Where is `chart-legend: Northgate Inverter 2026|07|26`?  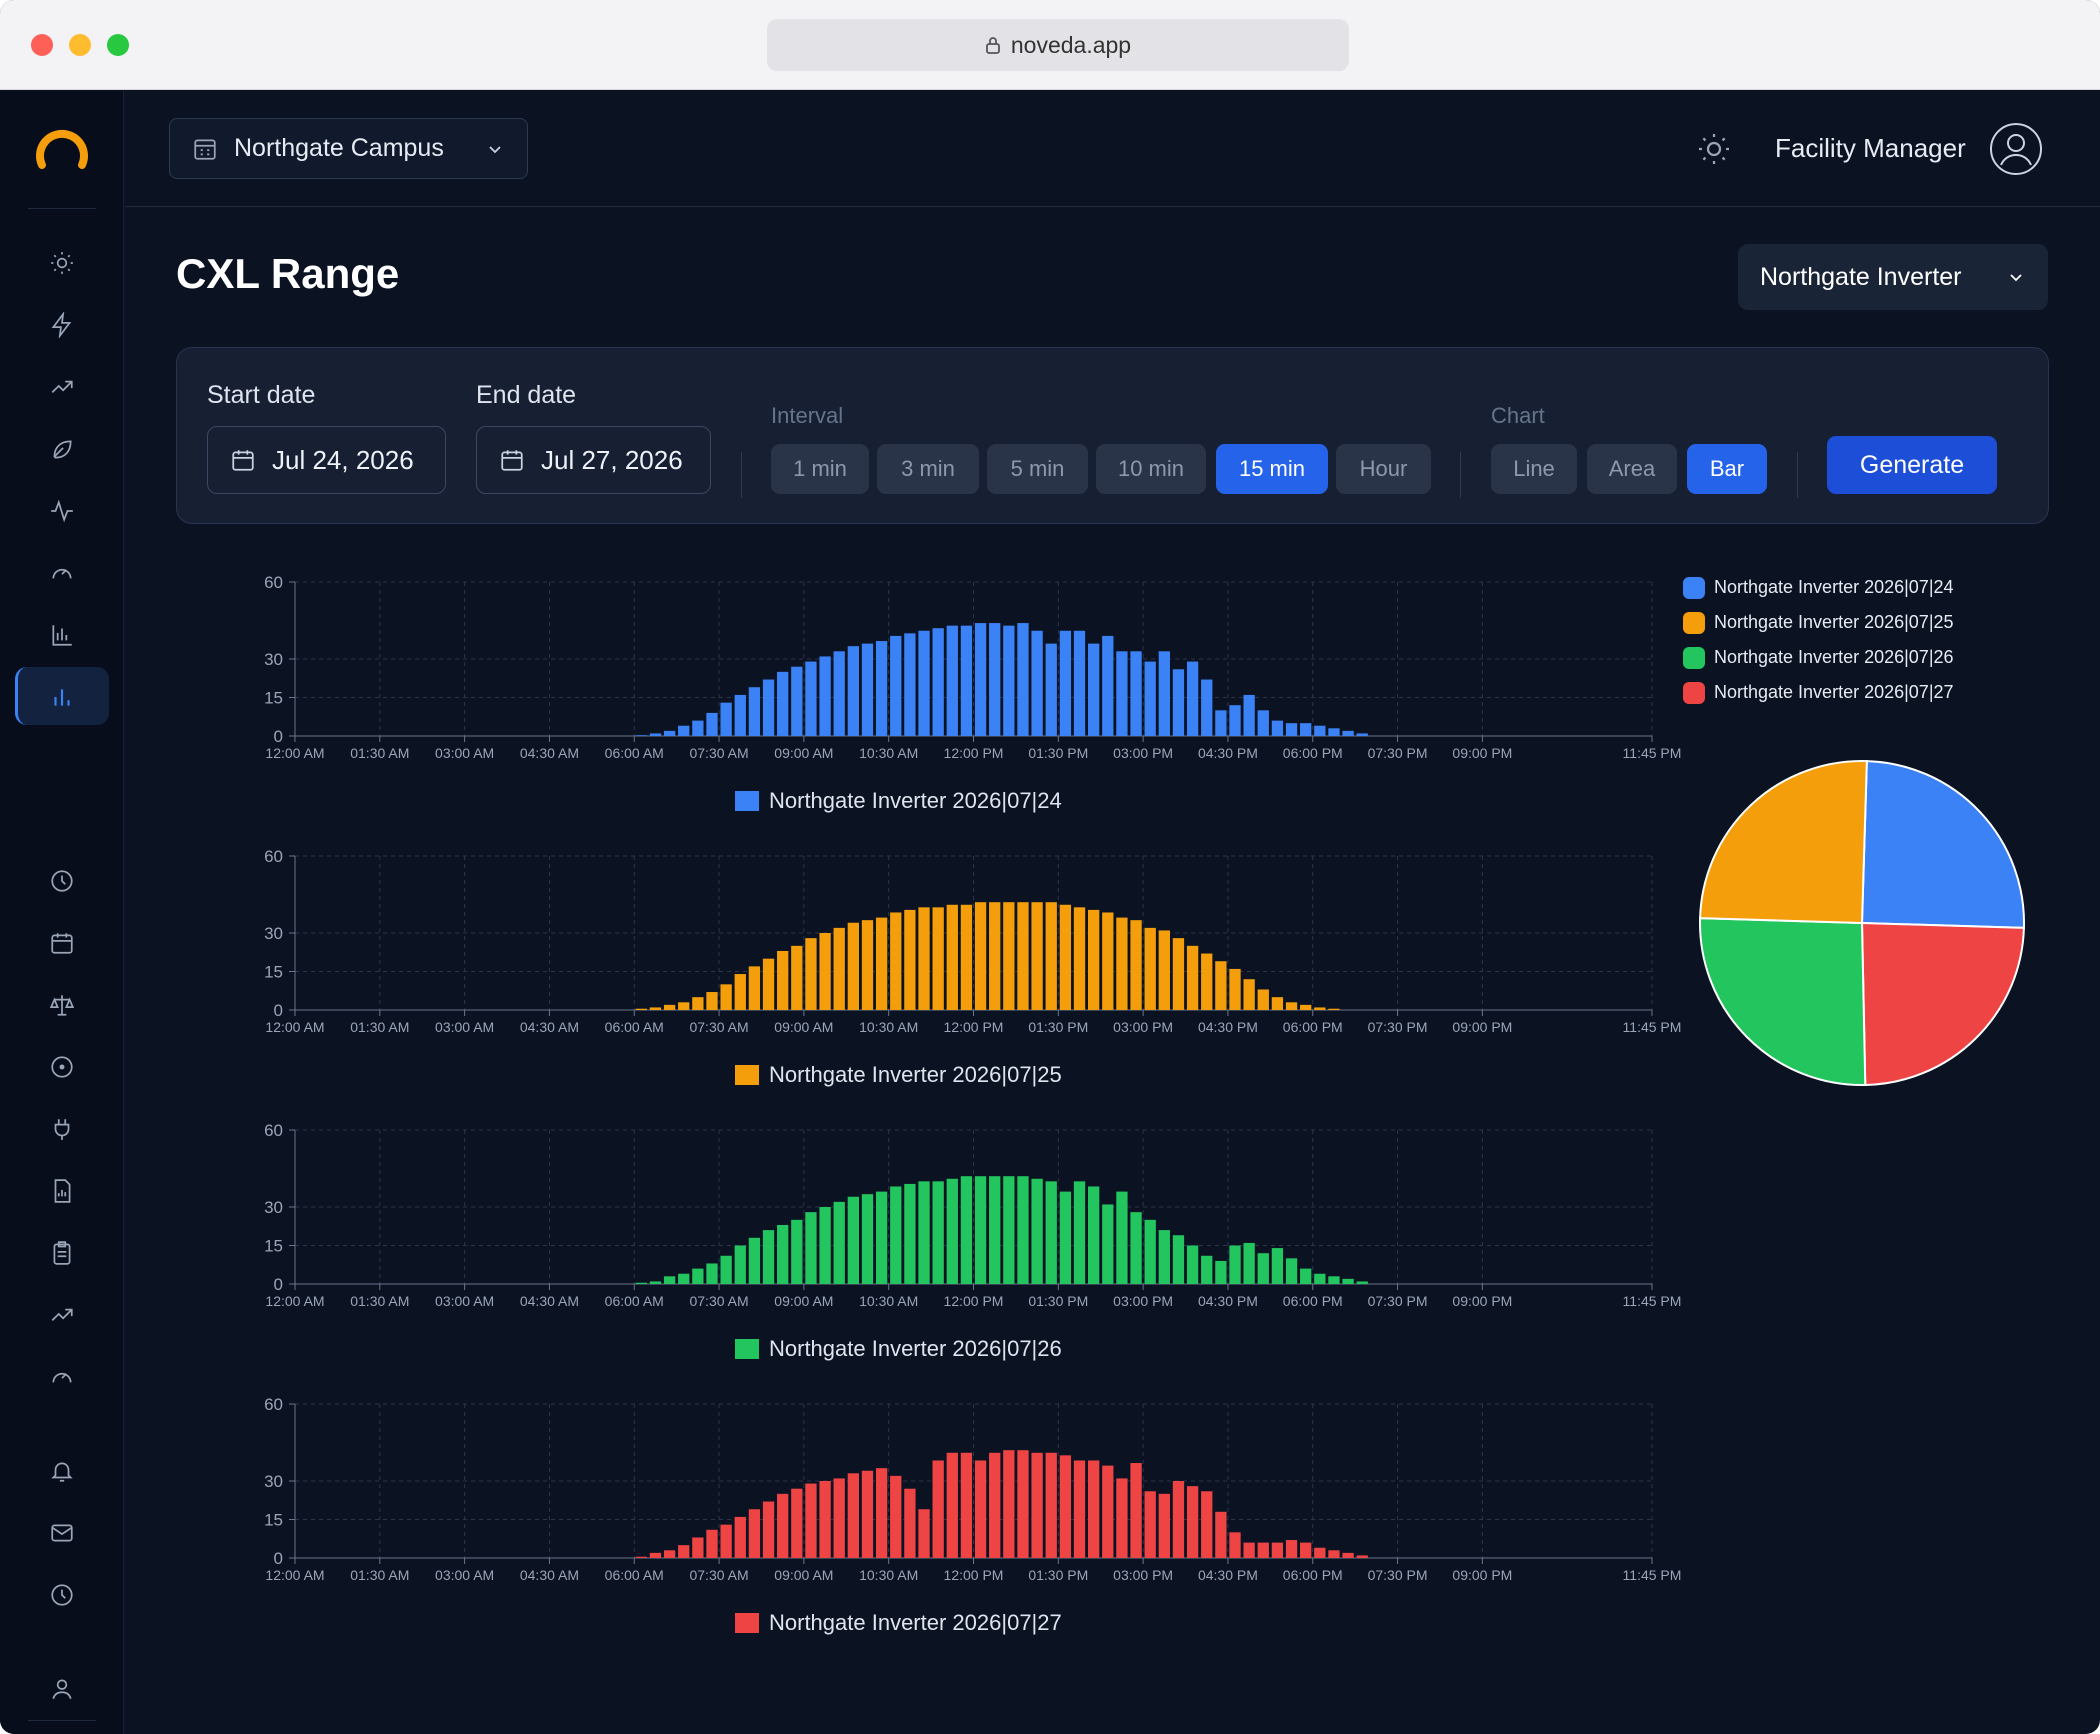
chart-legend: Northgate Inverter 2026|07|26 is located at coordinates (898, 1349).